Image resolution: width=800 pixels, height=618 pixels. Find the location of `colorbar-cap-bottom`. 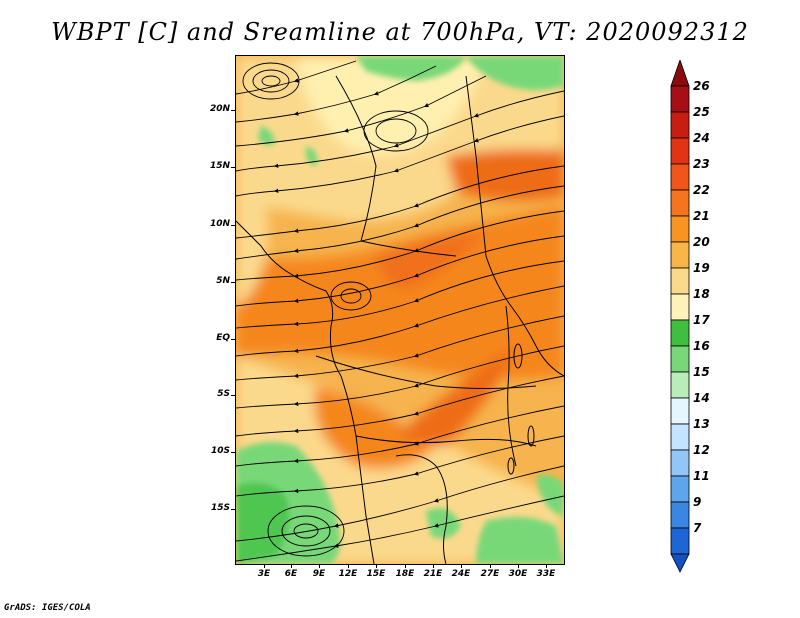

colorbar-cap-bottom is located at coordinates (680, 563).